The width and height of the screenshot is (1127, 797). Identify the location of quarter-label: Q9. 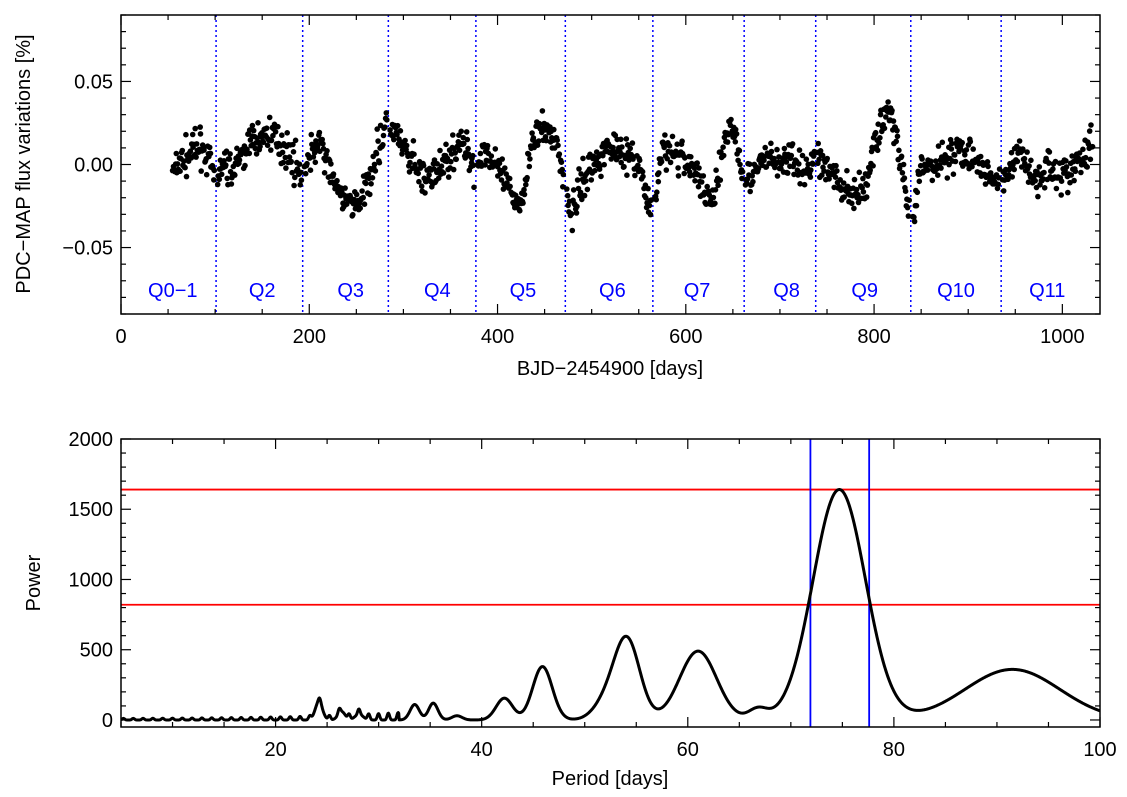
(864, 291).